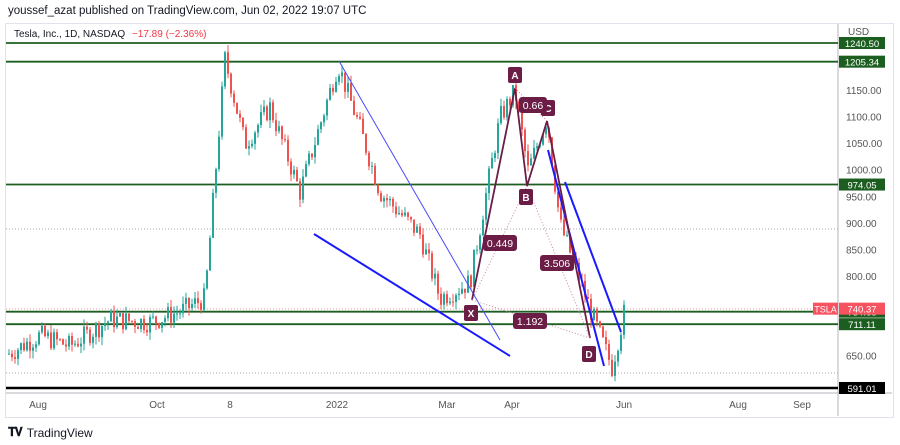 This screenshot has height=445, width=900. I want to click on svg-text: 0.66, so click(533, 106).